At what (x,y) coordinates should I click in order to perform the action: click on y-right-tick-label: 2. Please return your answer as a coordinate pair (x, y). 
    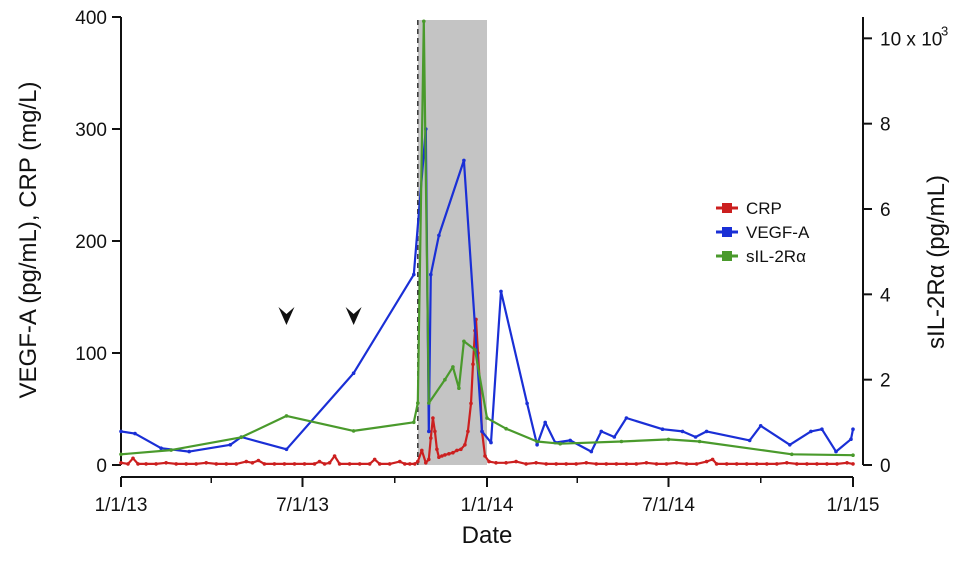
    Looking at the image, I should click on (885, 381).